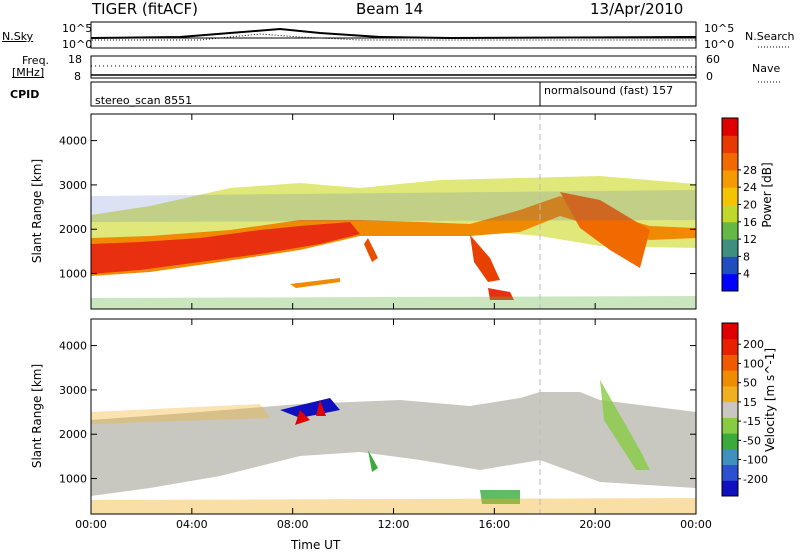 The image size is (800, 554). What do you see at coordinates (18, 36) in the screenshot?
I see `nsky-label: N.Sky` at bounding box center [18, 36].